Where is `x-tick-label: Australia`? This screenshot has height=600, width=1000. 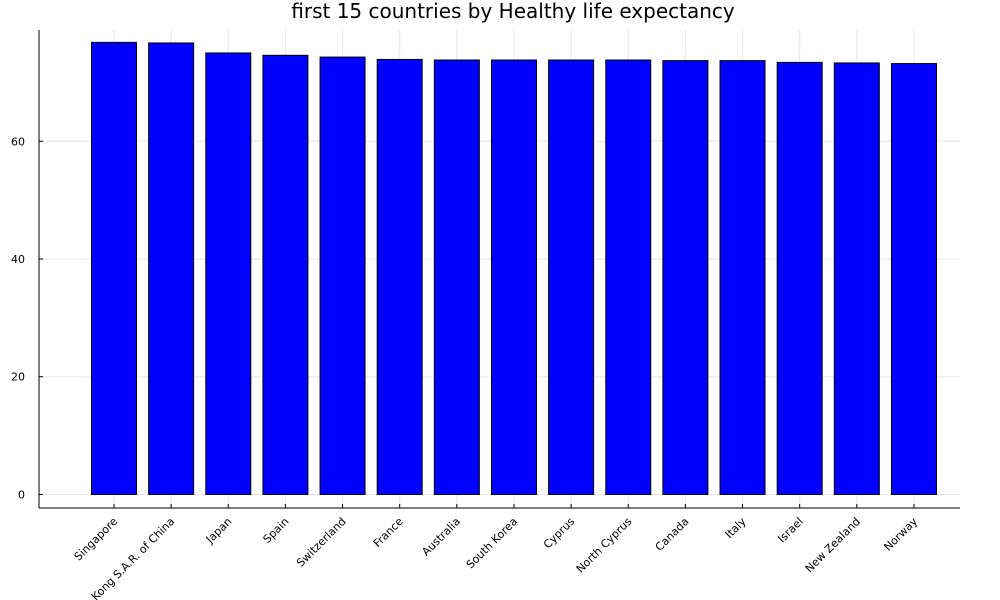
x-tick-label: Australia is located at coordinates (441, 537).